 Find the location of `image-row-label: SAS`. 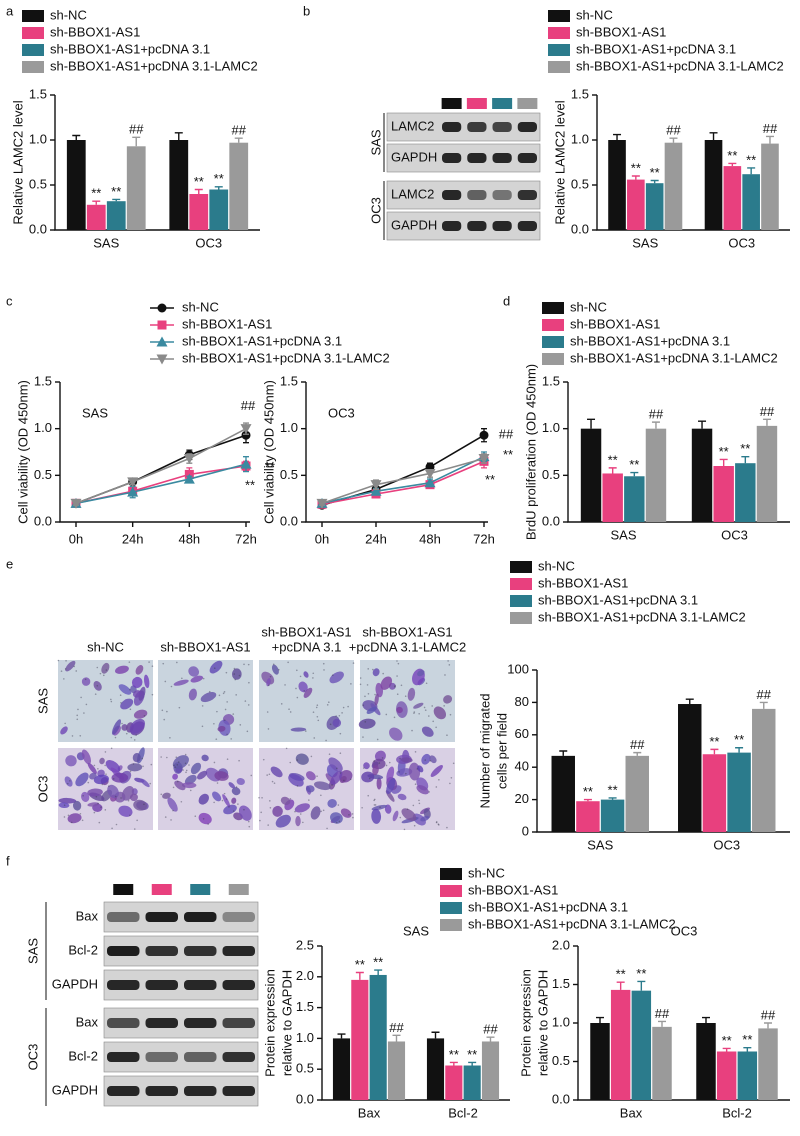

image-row-label: SAS is located at coordinates (42, 701).